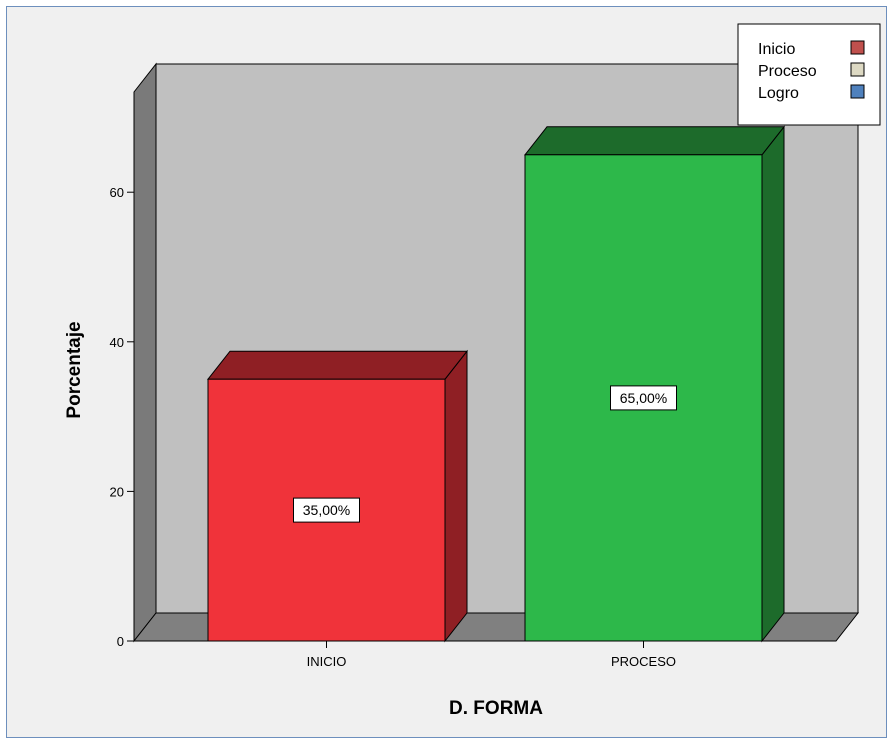  I want to click on legend-entry-inicio: Inicio, so click(811, 49).